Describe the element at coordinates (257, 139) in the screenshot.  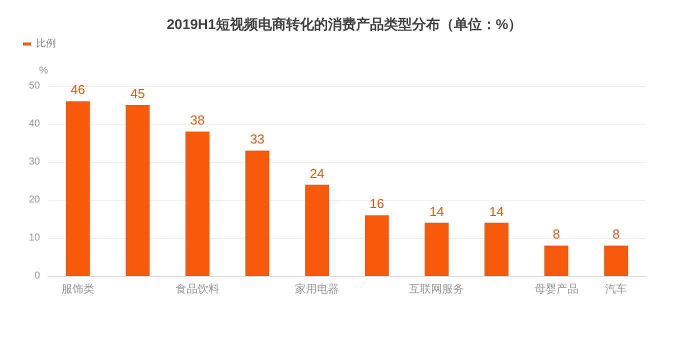
I see `data-label: 33` at that location.